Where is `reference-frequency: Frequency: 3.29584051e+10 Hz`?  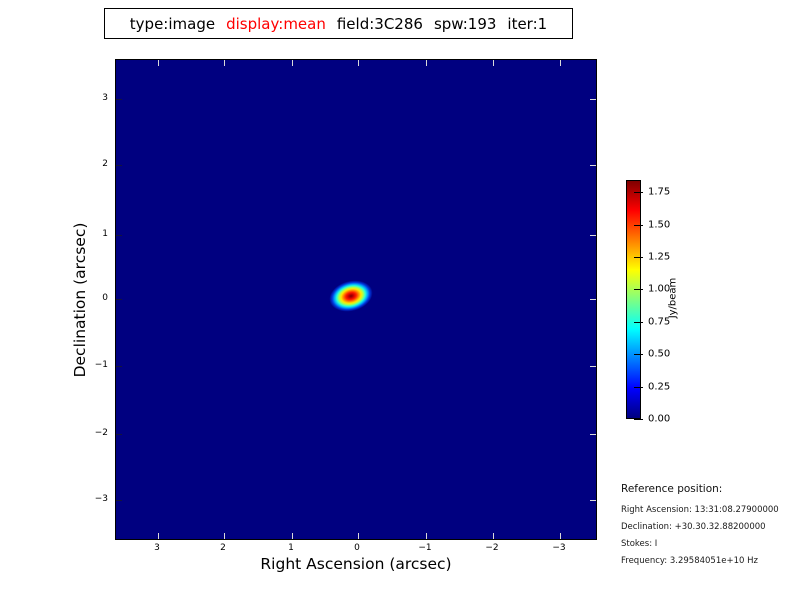
reference-frequency: Frequency: 3.29584051e+10 Hz is located at coordinates (689, 561).